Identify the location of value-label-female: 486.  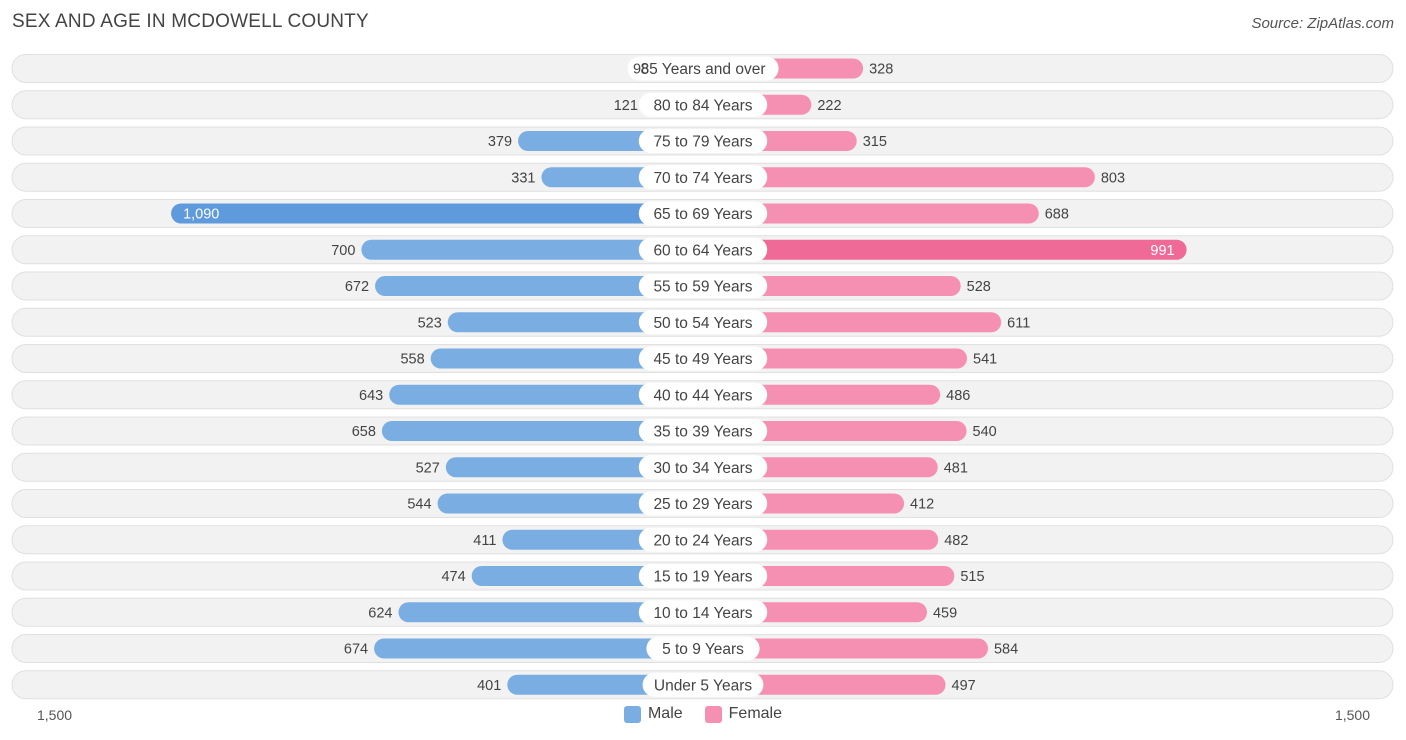
(958, 396).